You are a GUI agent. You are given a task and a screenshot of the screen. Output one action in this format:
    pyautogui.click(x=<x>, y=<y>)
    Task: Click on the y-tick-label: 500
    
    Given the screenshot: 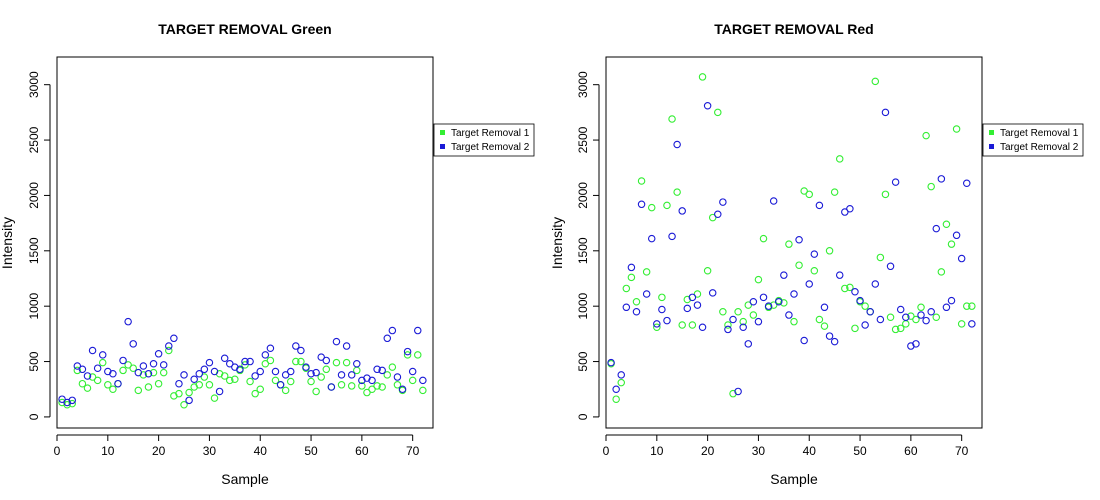 What is the action you would take?
    pyautogui.click(x=583, y=361)
    